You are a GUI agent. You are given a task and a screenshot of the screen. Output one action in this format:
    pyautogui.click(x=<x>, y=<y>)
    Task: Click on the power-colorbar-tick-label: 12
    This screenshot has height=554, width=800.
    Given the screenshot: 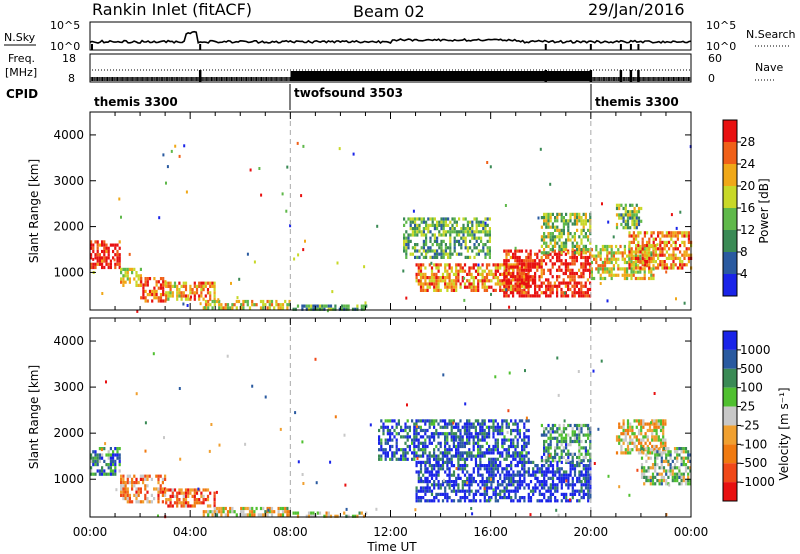 What is the action you would take?
    pyautogui.click(x=747, y=230)
    